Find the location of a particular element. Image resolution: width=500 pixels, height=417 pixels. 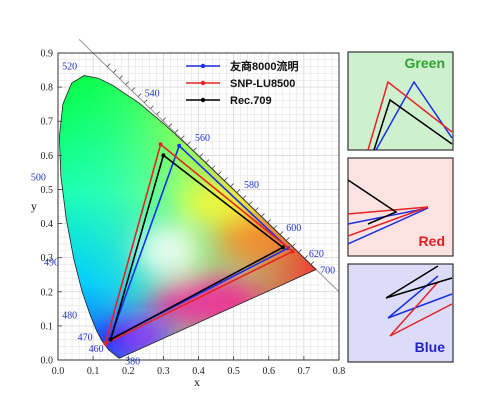

wavelength-label: 480 is located at coordinates (69, 316).